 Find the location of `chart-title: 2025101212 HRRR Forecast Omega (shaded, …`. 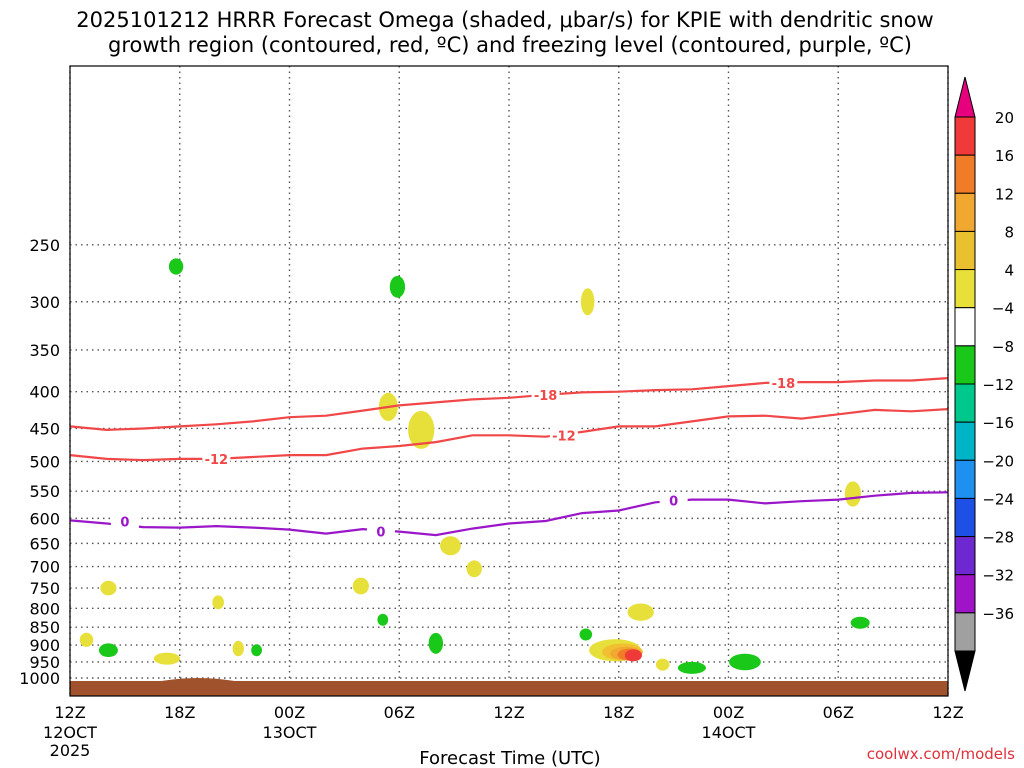

chart-title: 2025101212 HRRR Forecast Omega (shaded, … is located at coordinates (504, 32).